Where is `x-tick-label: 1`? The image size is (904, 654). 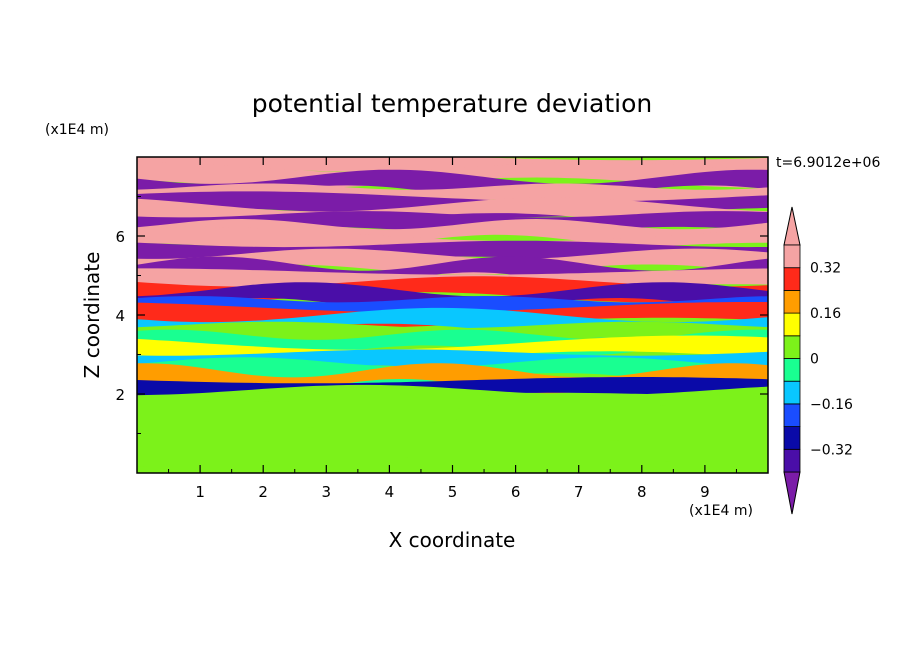 x-tick-label: 1 is located at coordinates (200, 492).